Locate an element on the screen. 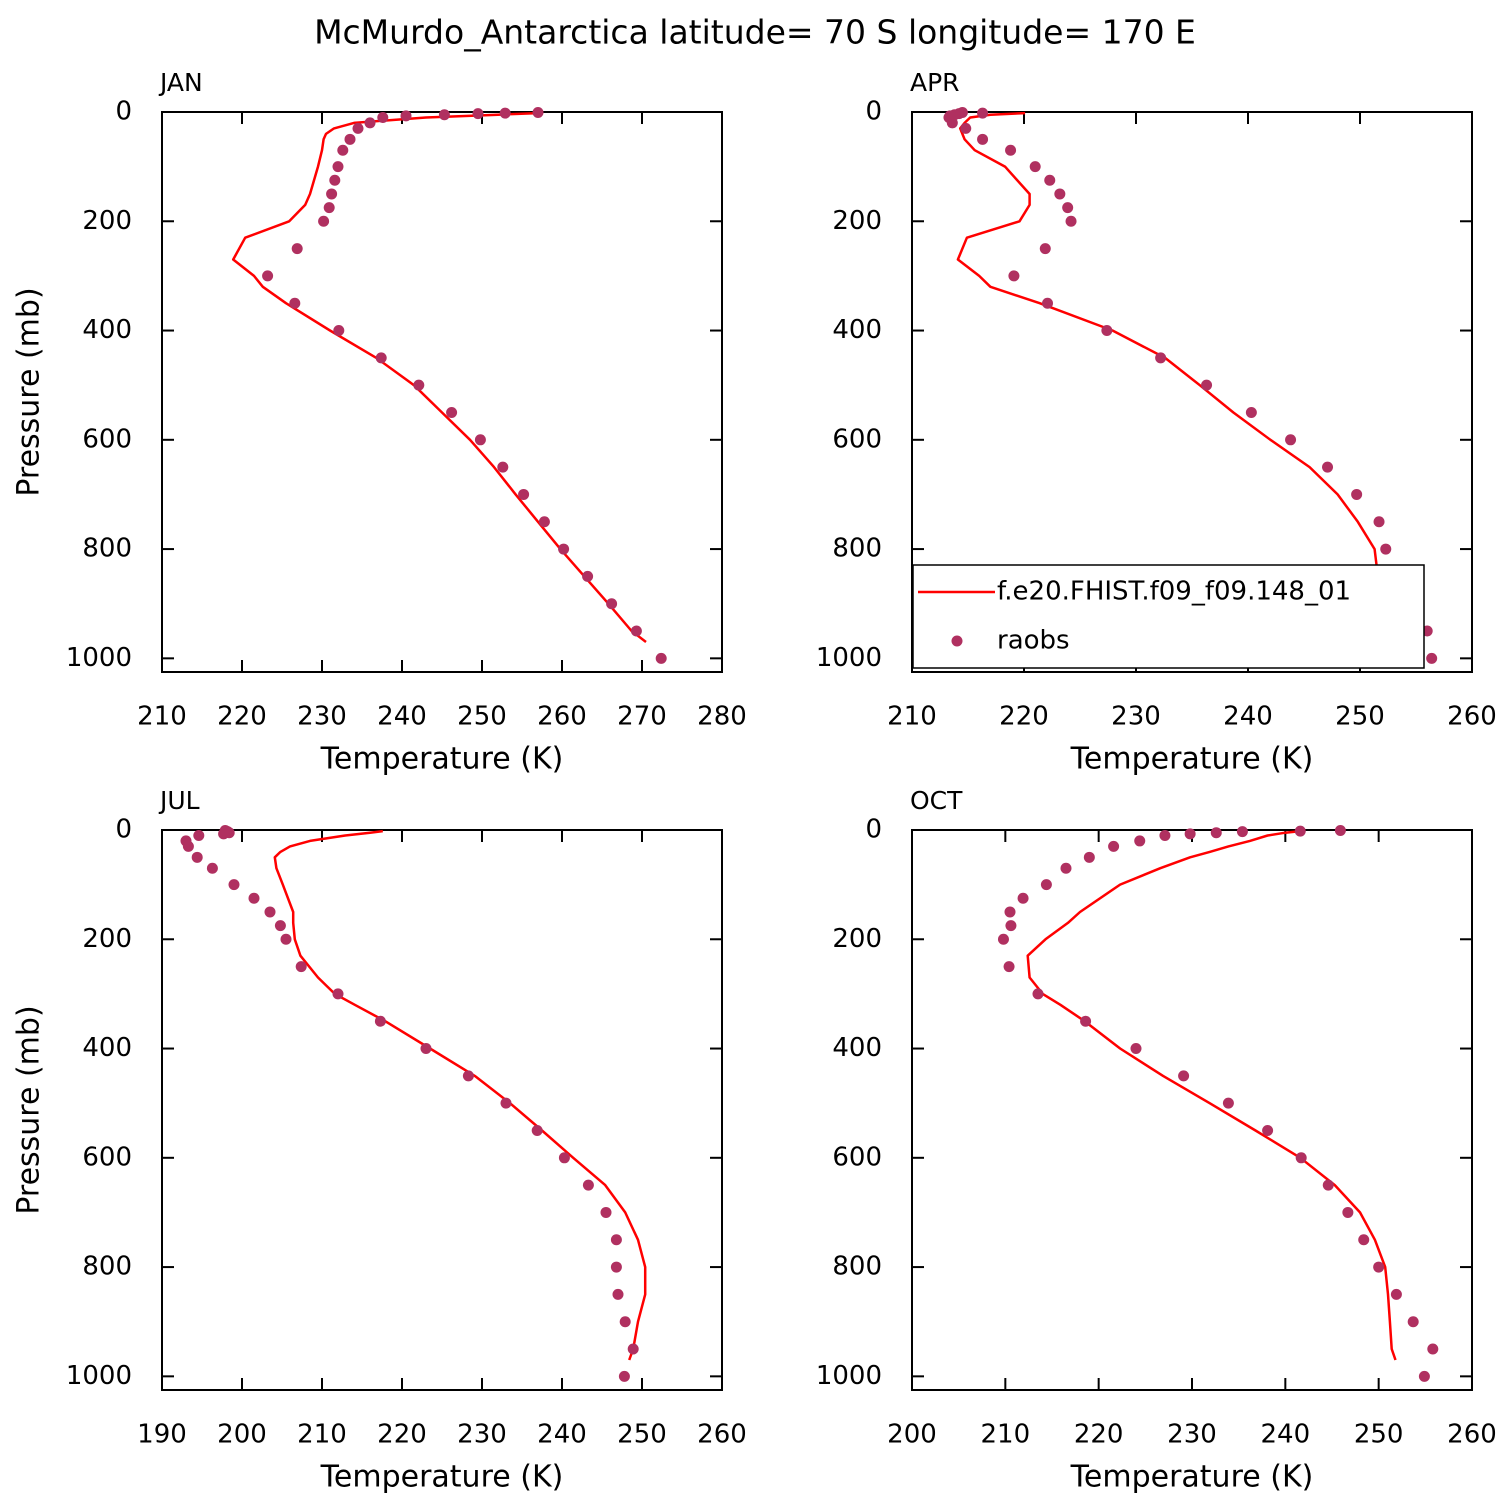 This screenshot has width=1510, height=1510. x-axis-label: Temperature (K) is located at coordinates (442, 1477).